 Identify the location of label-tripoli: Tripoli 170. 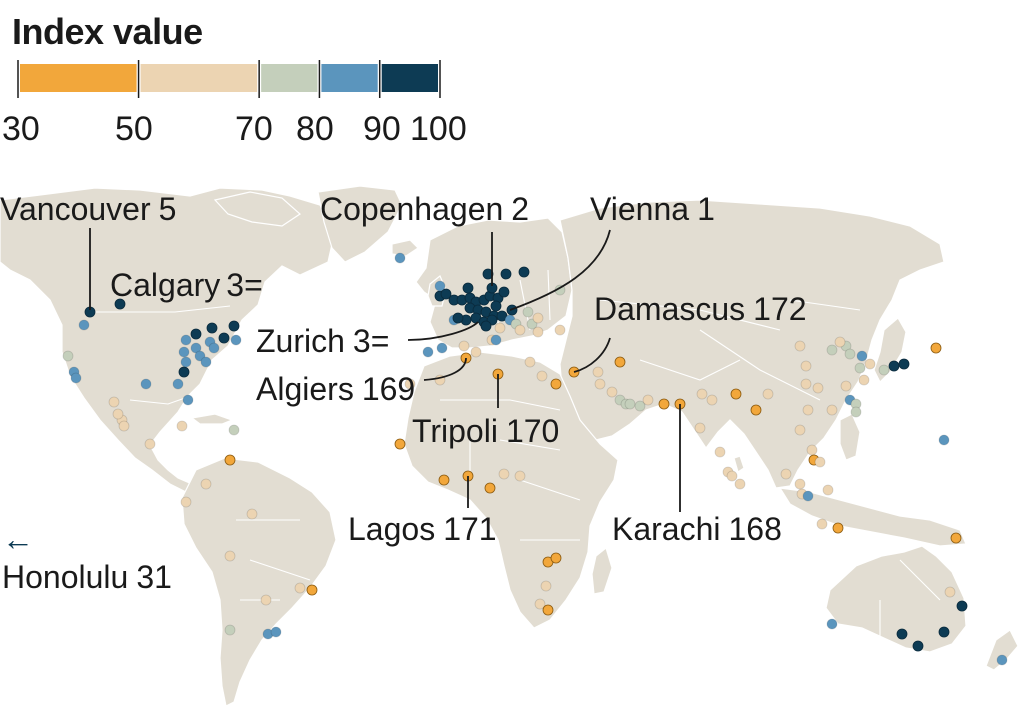
(485, 431).